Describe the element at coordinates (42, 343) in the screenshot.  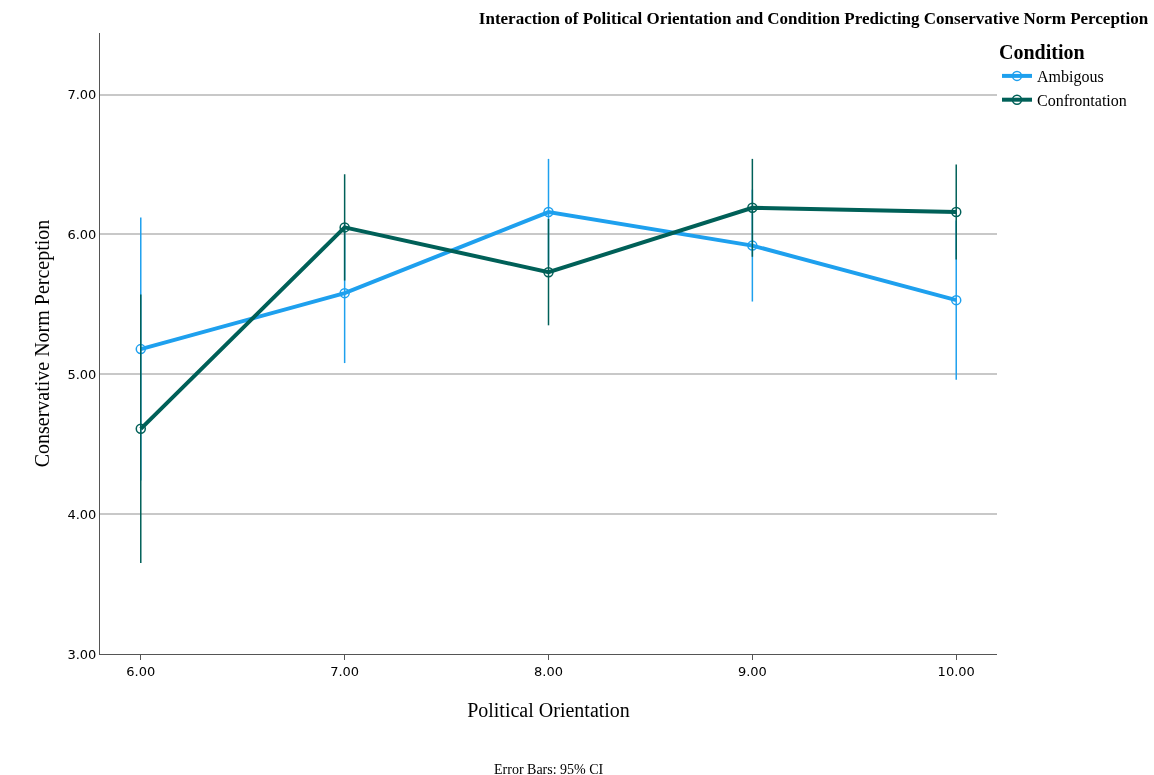
I see `y-axis-title: Conservative Norm Perception` at that location.